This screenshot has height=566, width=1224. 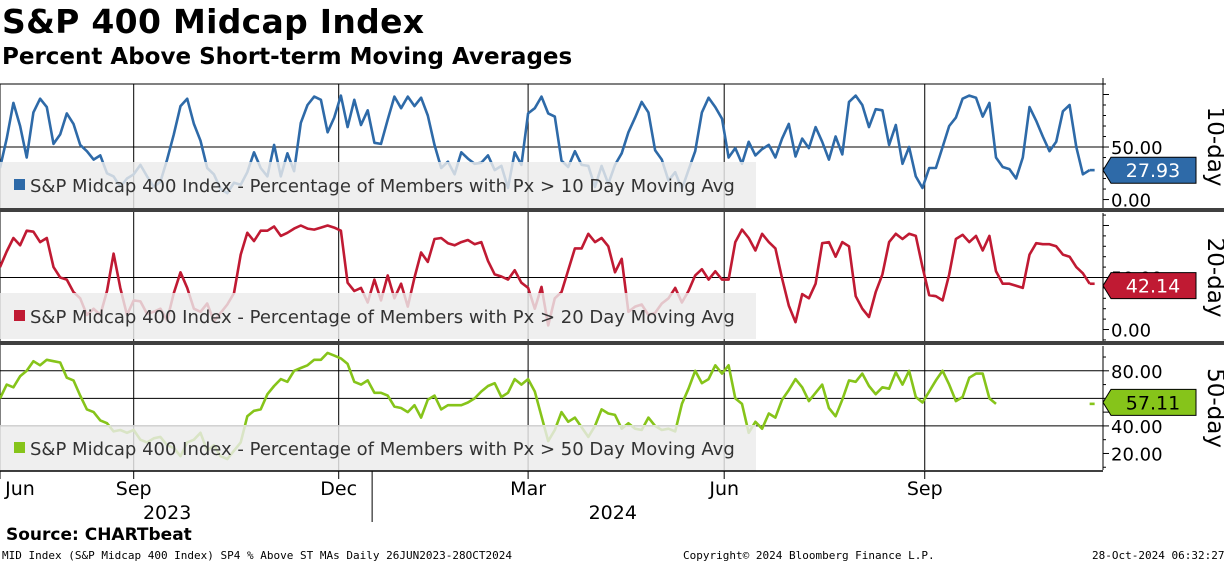 I want to click on legend-swatch-20-day, so click(x=19, y=315).